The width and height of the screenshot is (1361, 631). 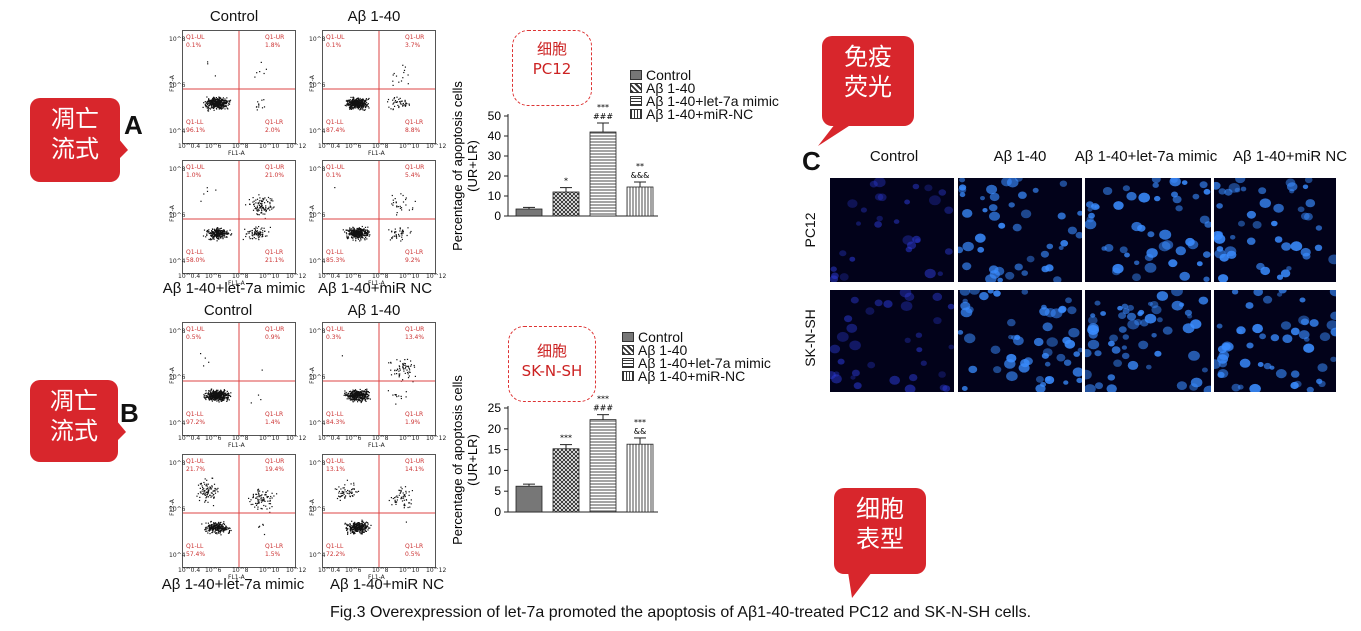 What do you see at coordinates (273, 554) in the screenshot?
I see `quadrant-value-lr: 1.5%` at bounding box center [273, 554].